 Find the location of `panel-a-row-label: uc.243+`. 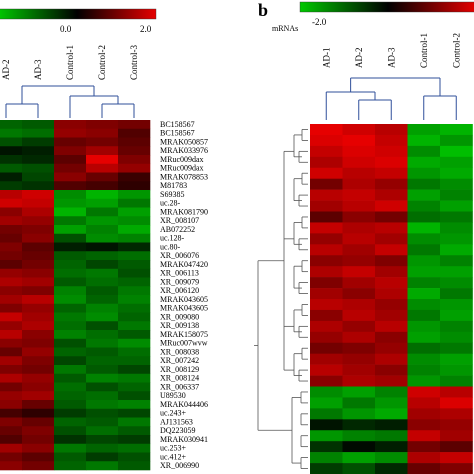

panel-a-row-label: uc.243+ is located at coordinates (173, 413).